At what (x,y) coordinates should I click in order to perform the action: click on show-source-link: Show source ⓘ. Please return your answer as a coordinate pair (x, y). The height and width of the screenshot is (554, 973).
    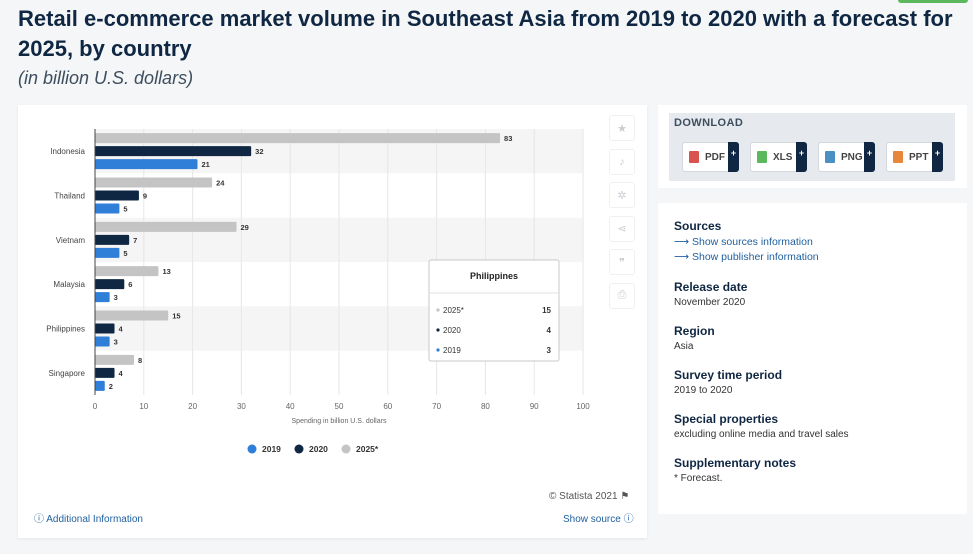
    Looking at the image, I should click on (598, 517).